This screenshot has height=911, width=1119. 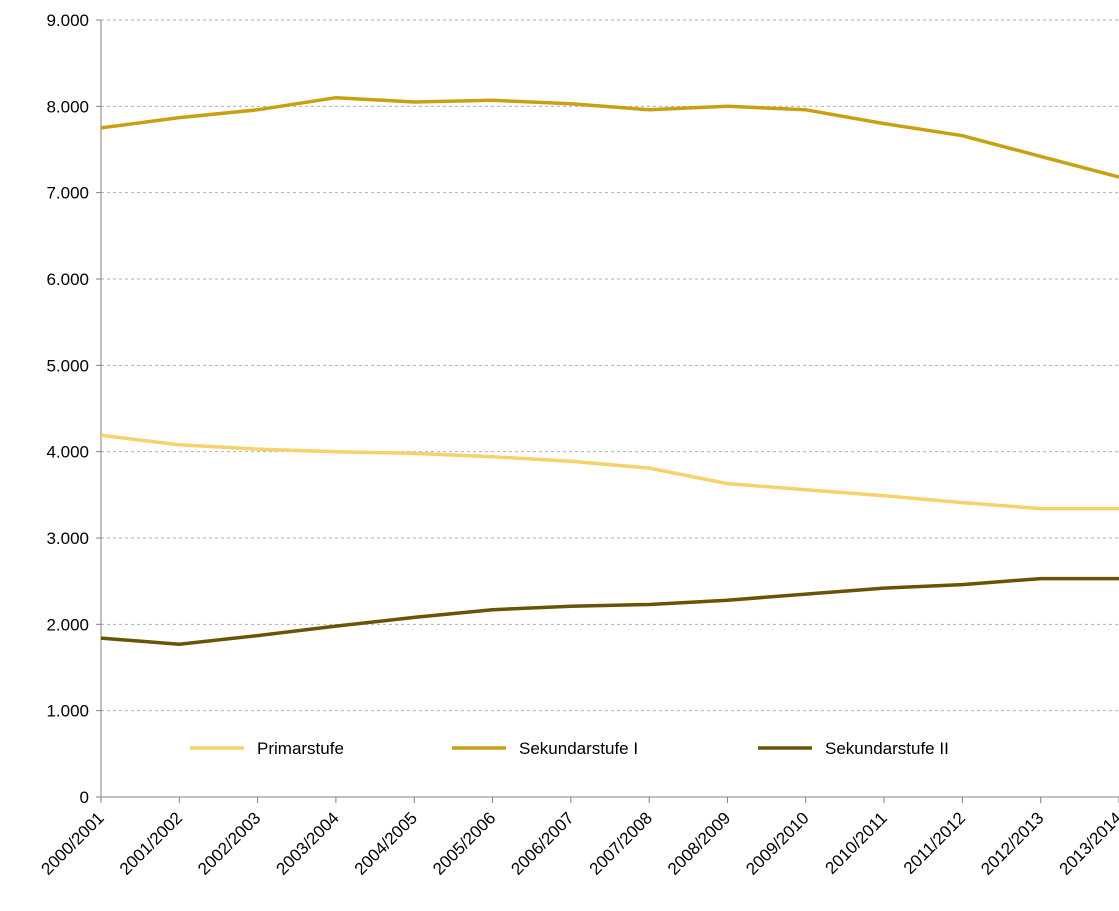 What do you see at coordinates (67, 106) in the screenshot?
I see `y-tick-label: 8.000` at bounding box center [67, 106].